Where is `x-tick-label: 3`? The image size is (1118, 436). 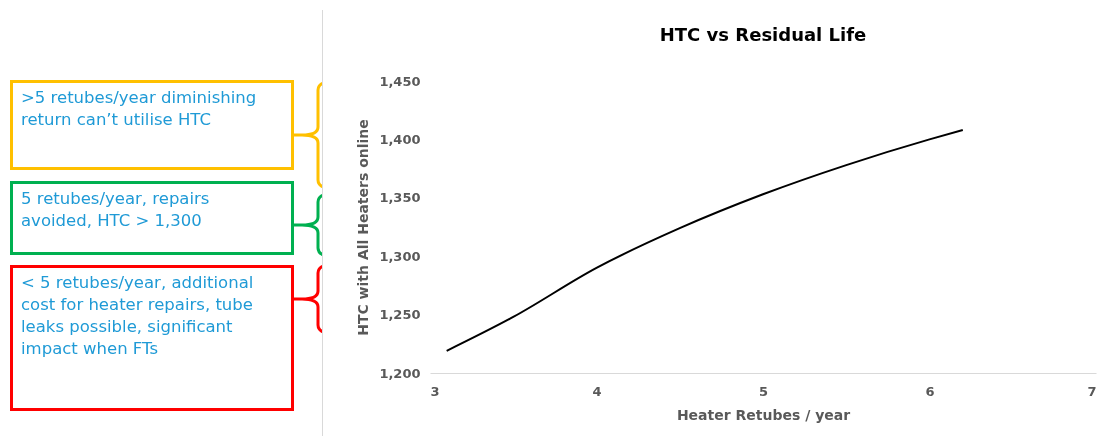 x-tick-label: 3 is located at coordinates (435, 391).